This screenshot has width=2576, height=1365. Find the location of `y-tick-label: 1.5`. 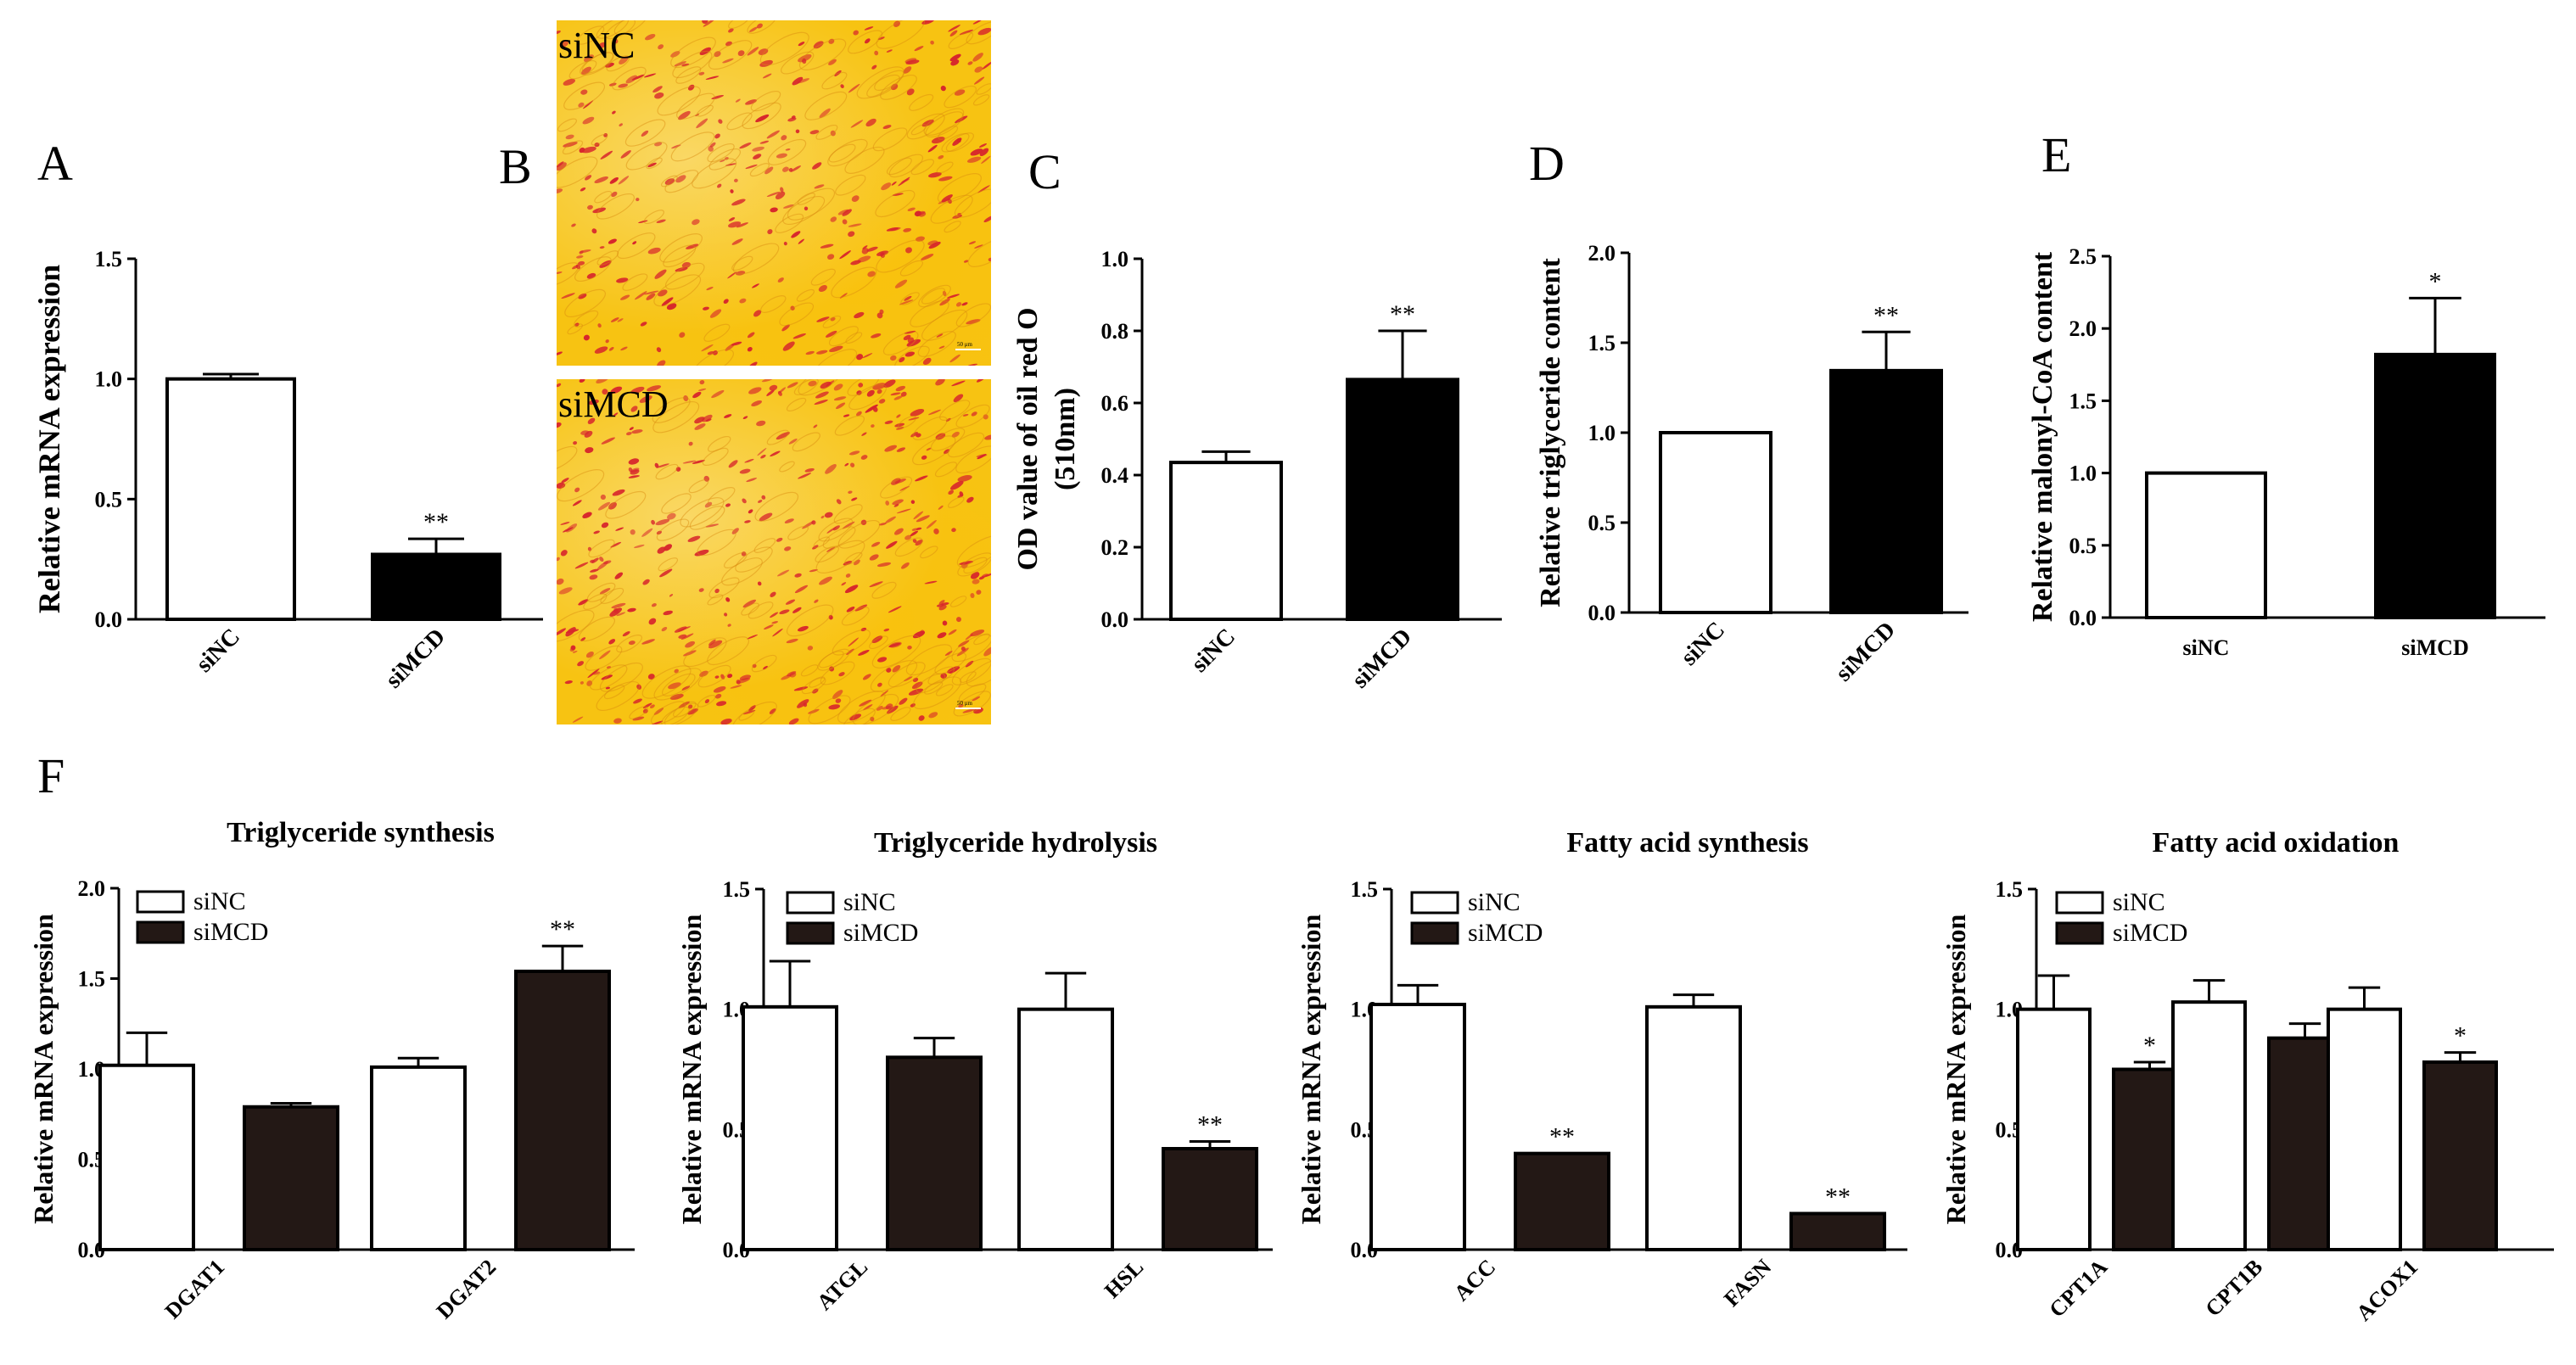

y-tick-label: 1.5 is located at coordinates (92, 979).